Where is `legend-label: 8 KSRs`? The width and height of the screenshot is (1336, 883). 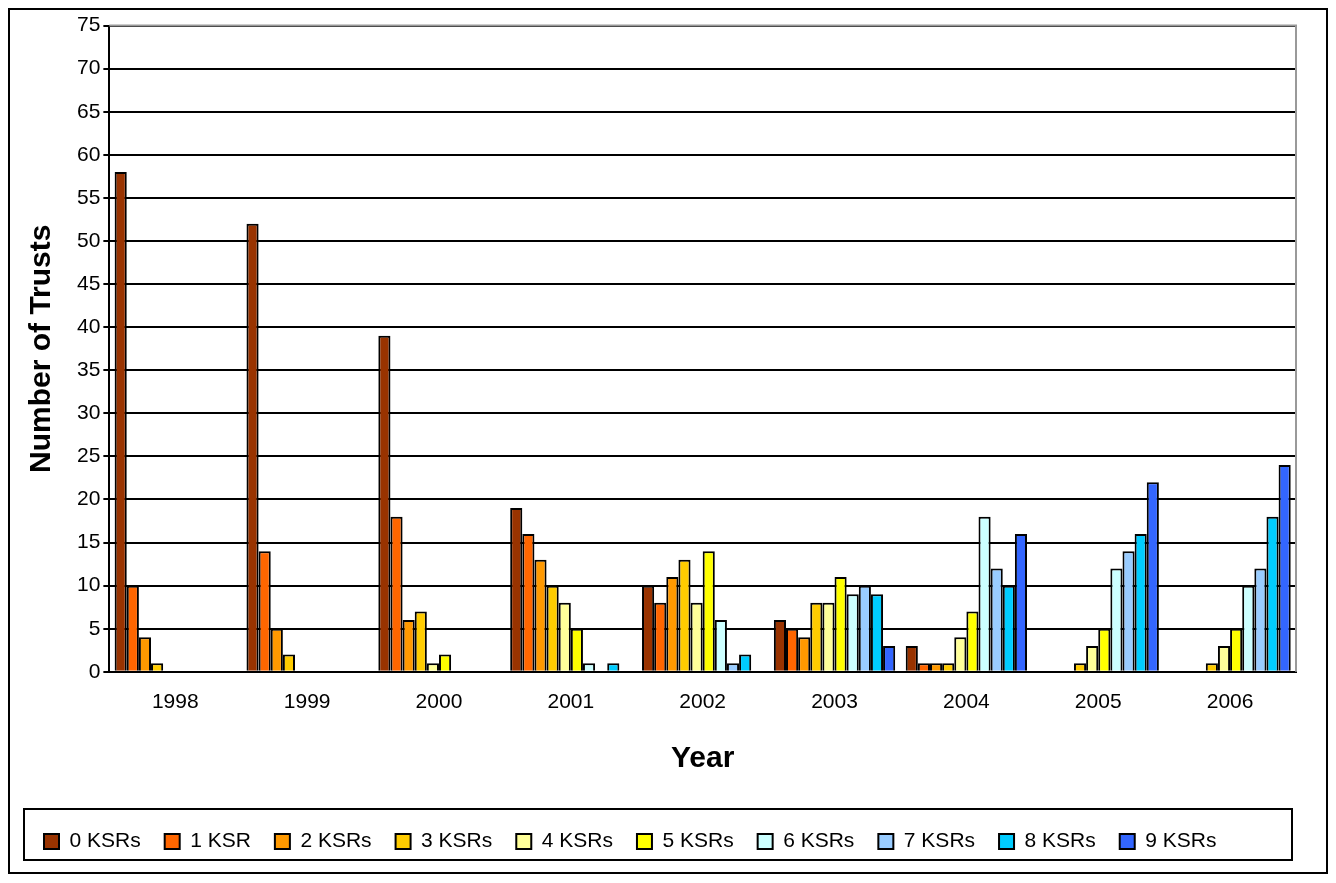 legend-label: 8 KSRs is located at coordinates (1060, 840).